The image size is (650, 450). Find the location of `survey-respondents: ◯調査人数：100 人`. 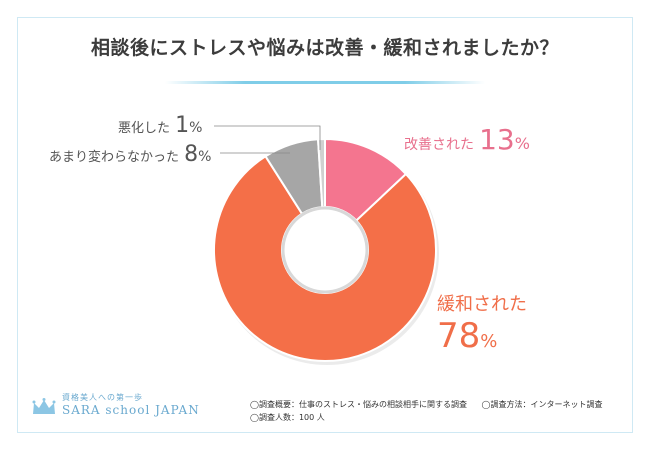

survey-respondents: ◯調査人数：100 人 is located at coordinates (287, 417).